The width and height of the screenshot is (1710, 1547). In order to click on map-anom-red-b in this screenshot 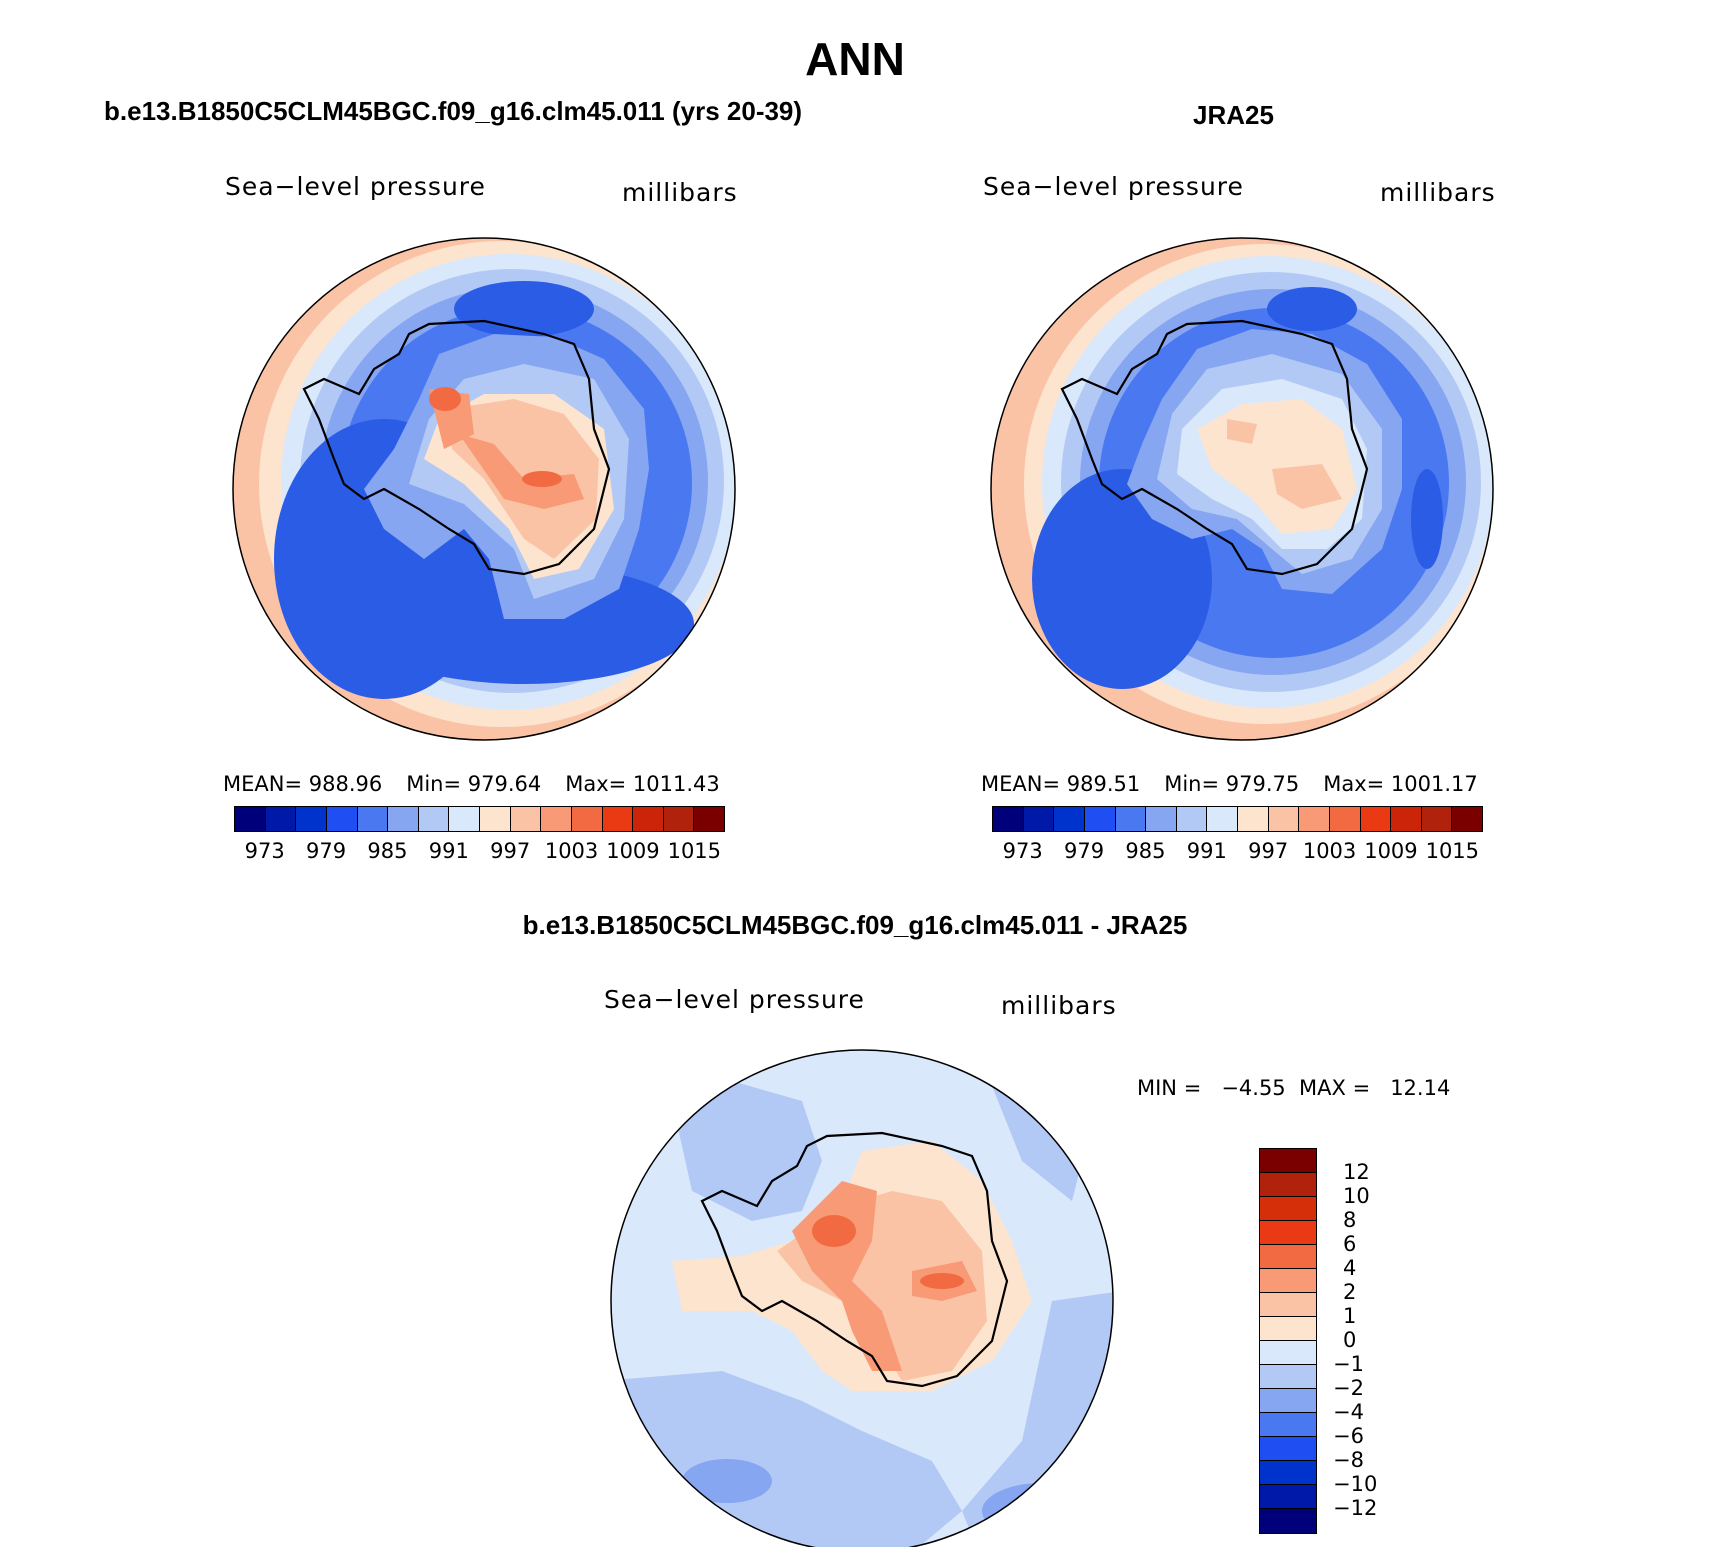, I will do `click(942, 1281)`.